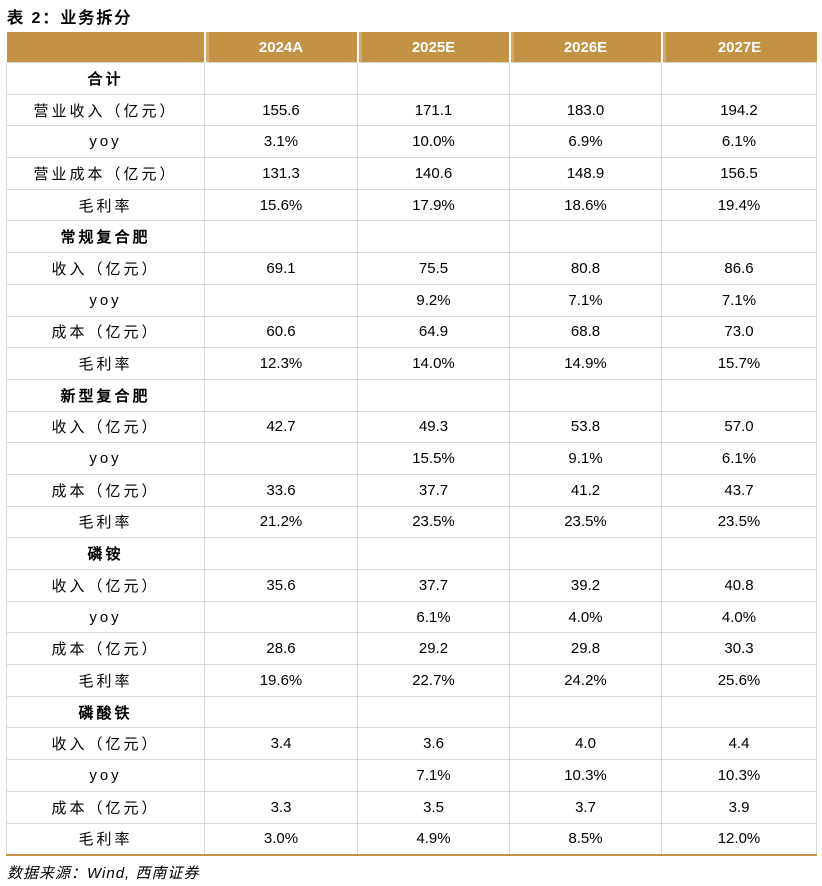 The height and width of the screenshot is (886, 822). Describe the element at coordinates (433, 47) in the screenshot. I see `column-header: 2025E` at that location.